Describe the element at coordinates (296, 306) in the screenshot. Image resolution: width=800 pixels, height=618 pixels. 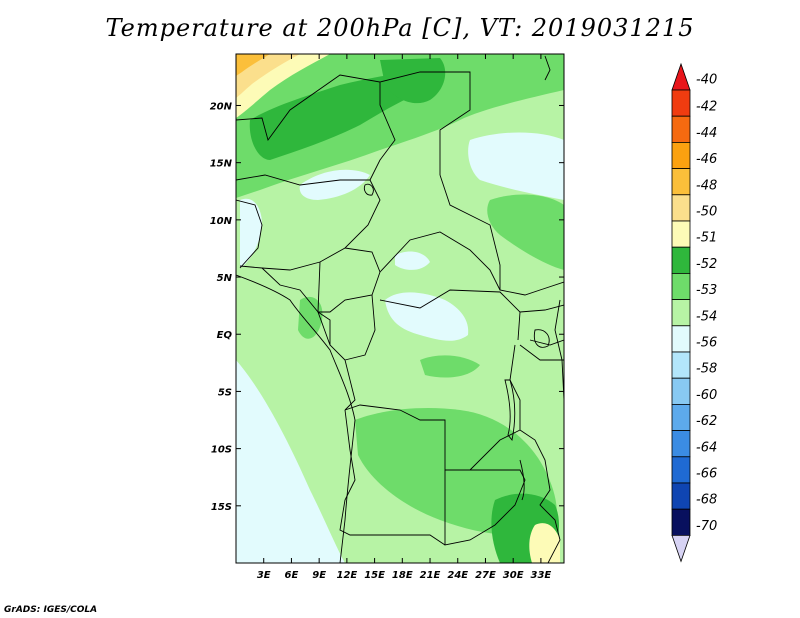
I see `border-cameroon` at that location.